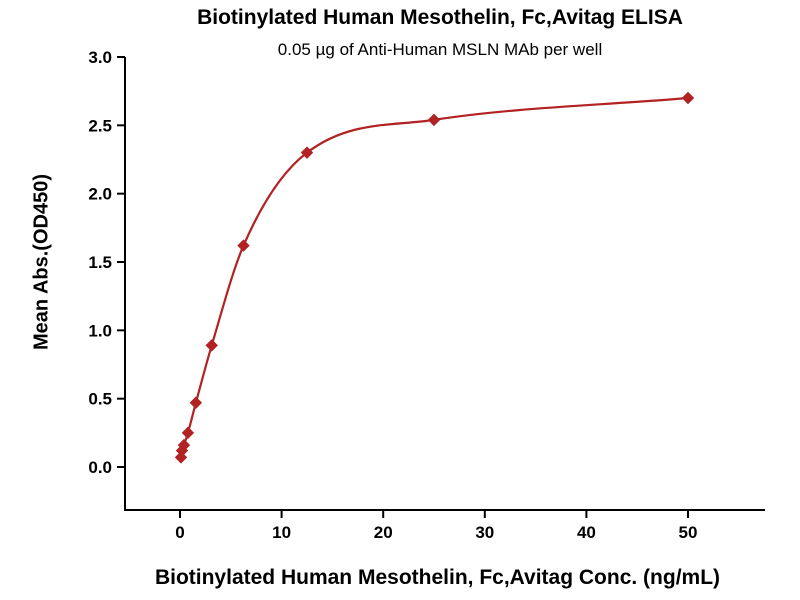  I want to click on x-tick-label: 0, so click(179, 532).